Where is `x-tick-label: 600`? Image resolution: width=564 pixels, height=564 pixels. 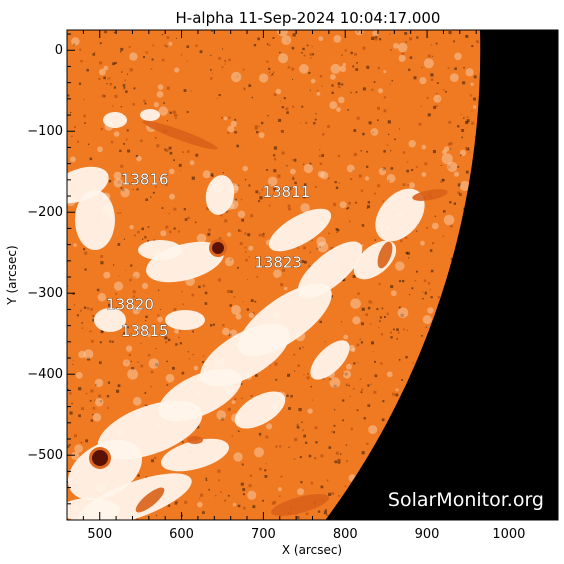
x-tick-label: 600 is located at coordinates (181, 534).